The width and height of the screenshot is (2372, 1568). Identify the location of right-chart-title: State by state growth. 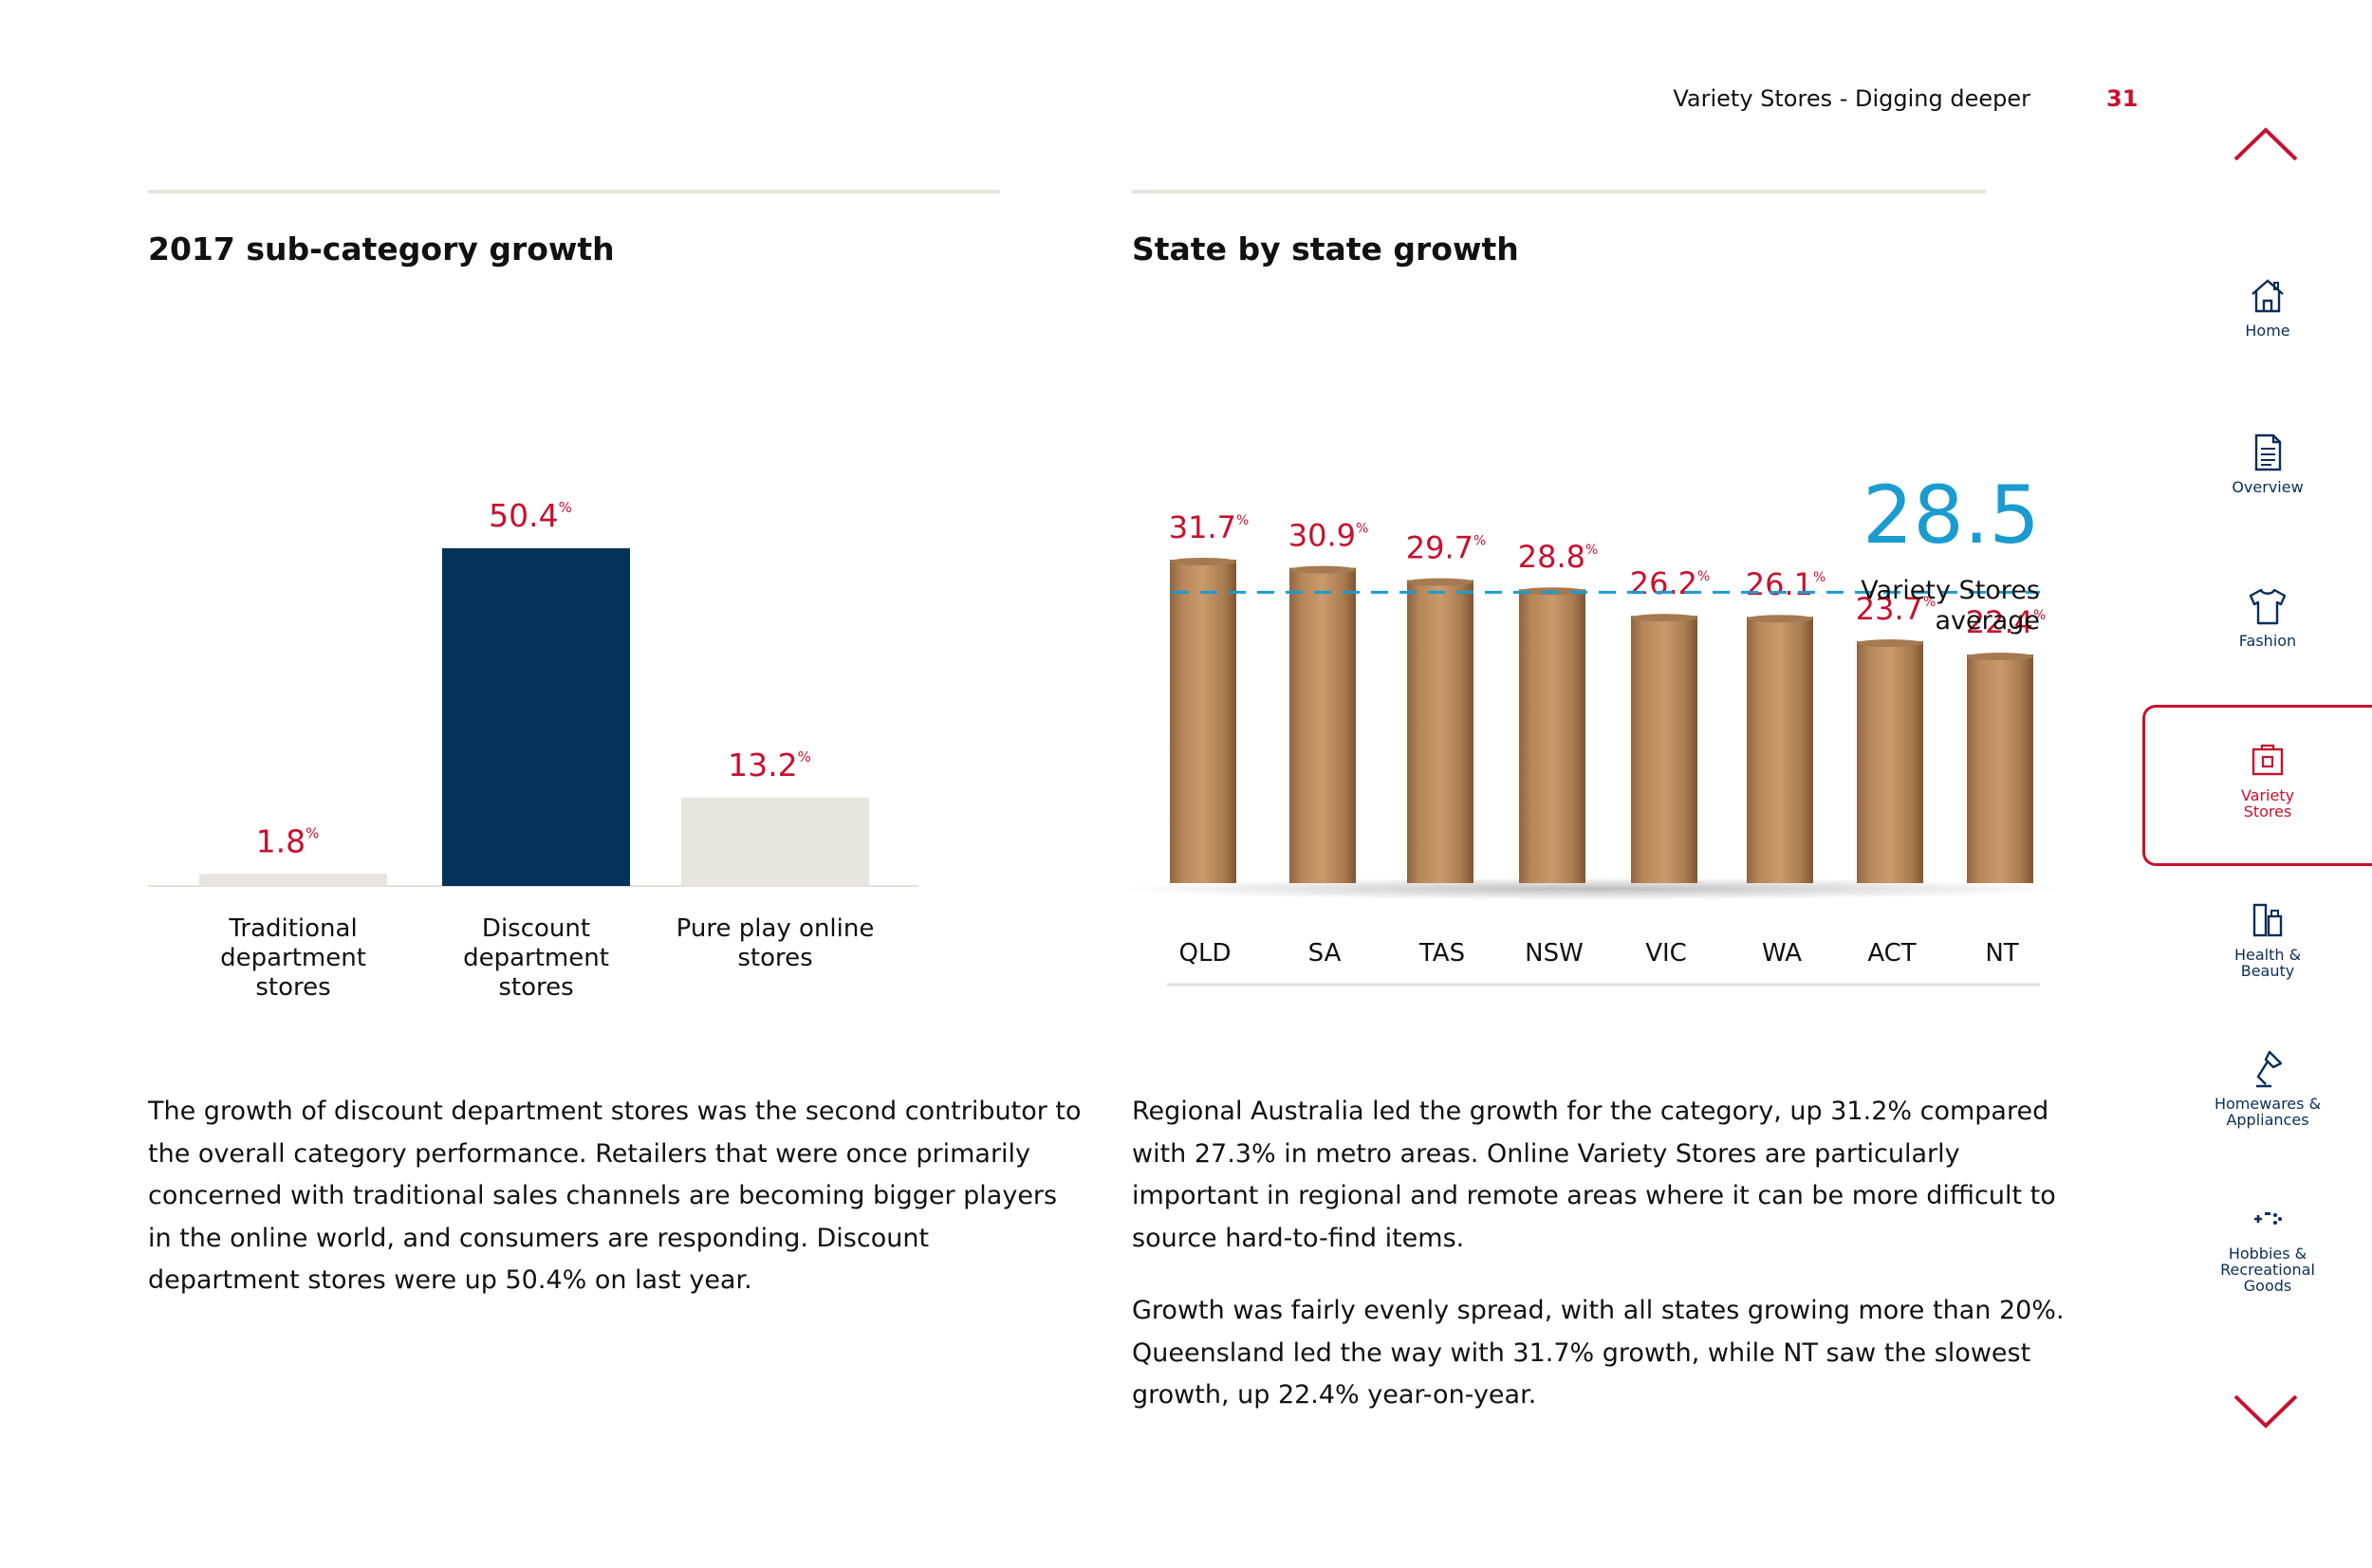
(1325, 249).